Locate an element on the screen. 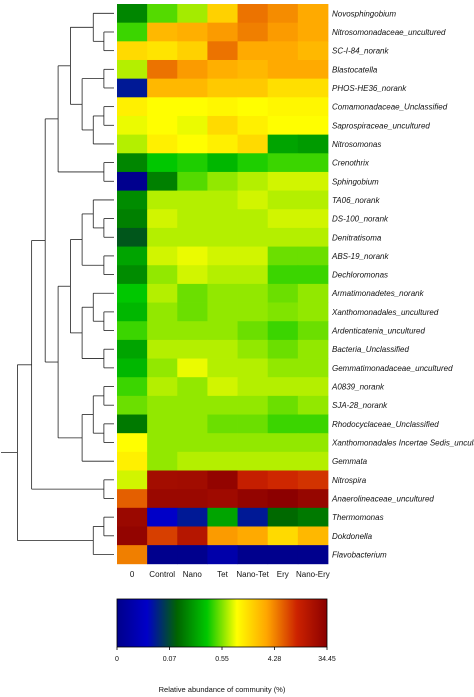 Image resolution: width=474 pixels, height=697 pixels. row-label: Nitrospira is located at coordinates (349, 480).